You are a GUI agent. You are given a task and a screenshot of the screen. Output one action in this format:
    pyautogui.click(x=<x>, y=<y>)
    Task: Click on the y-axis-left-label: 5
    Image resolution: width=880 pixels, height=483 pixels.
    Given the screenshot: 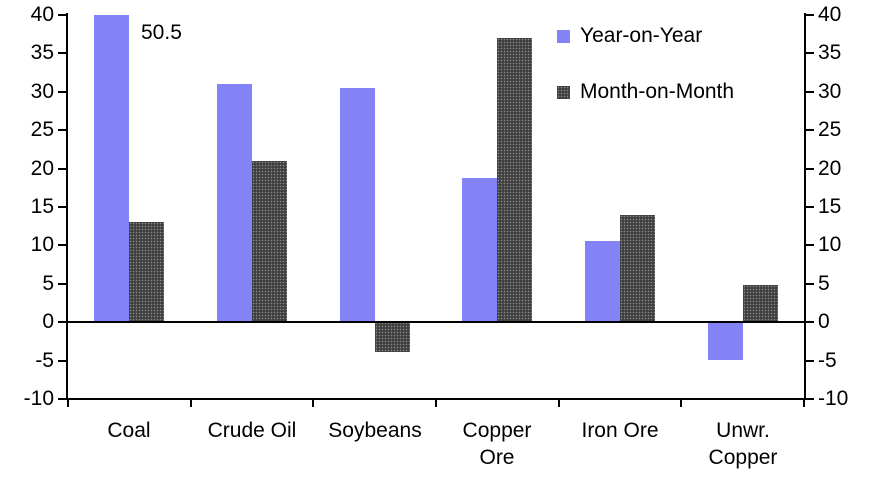 What is the action you would take?
    pyautogui.click(x=48, y=283)
    